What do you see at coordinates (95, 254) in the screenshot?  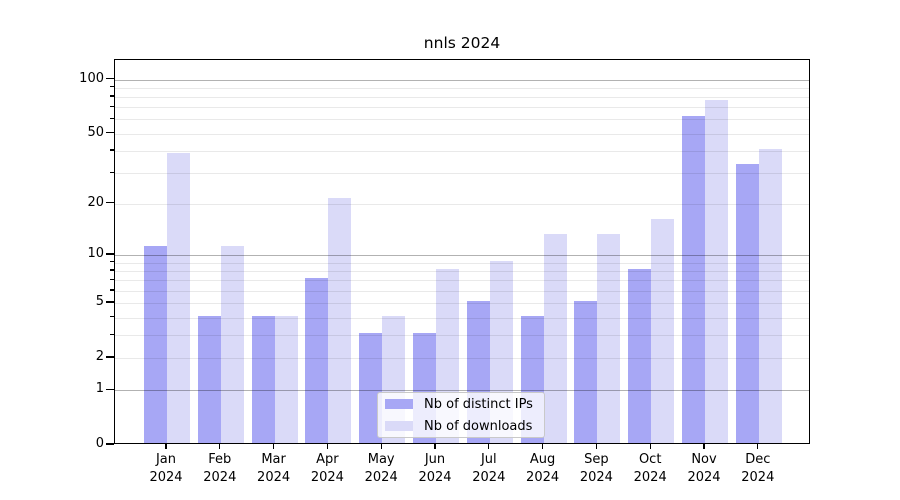 I see `y-tick-label: 10` at bounding box center [95, 254].